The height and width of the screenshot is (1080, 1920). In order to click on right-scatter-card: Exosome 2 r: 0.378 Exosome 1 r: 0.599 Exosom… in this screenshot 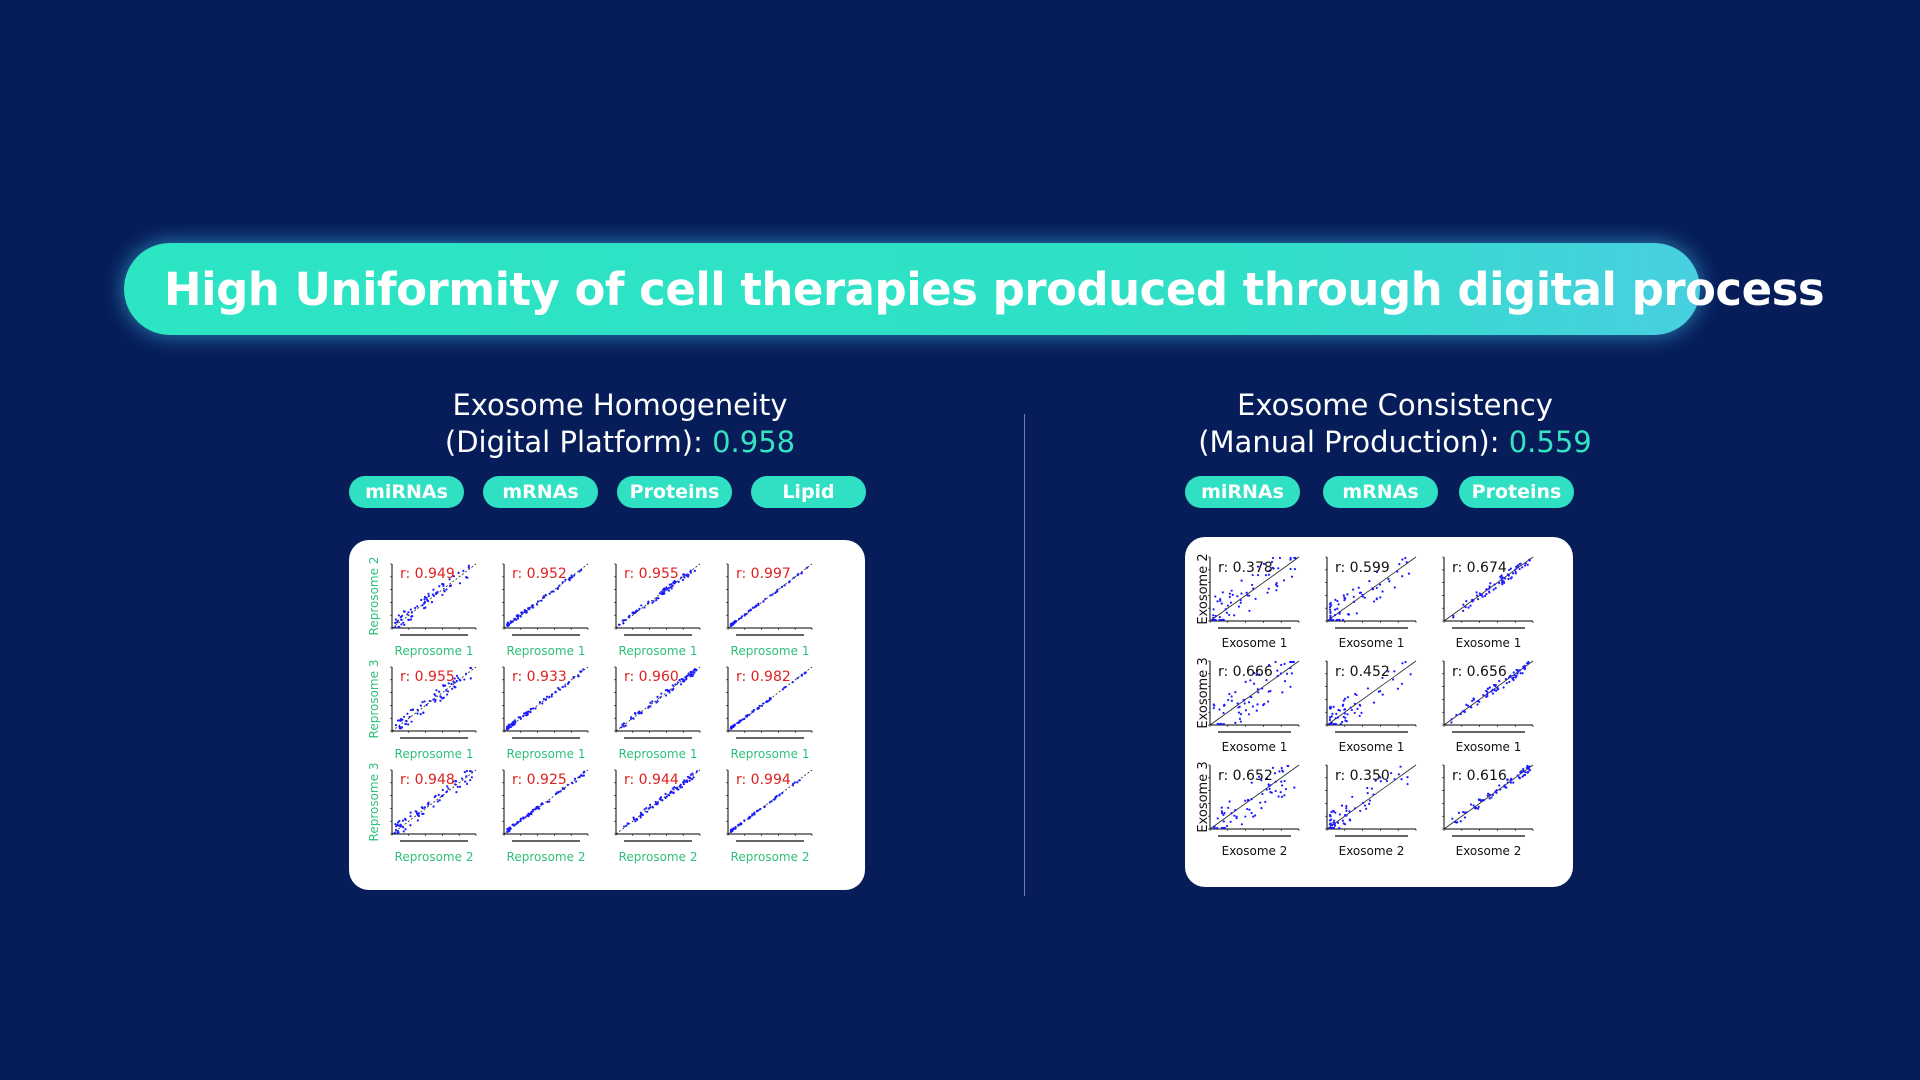, I will do `click(1379, 712)`.